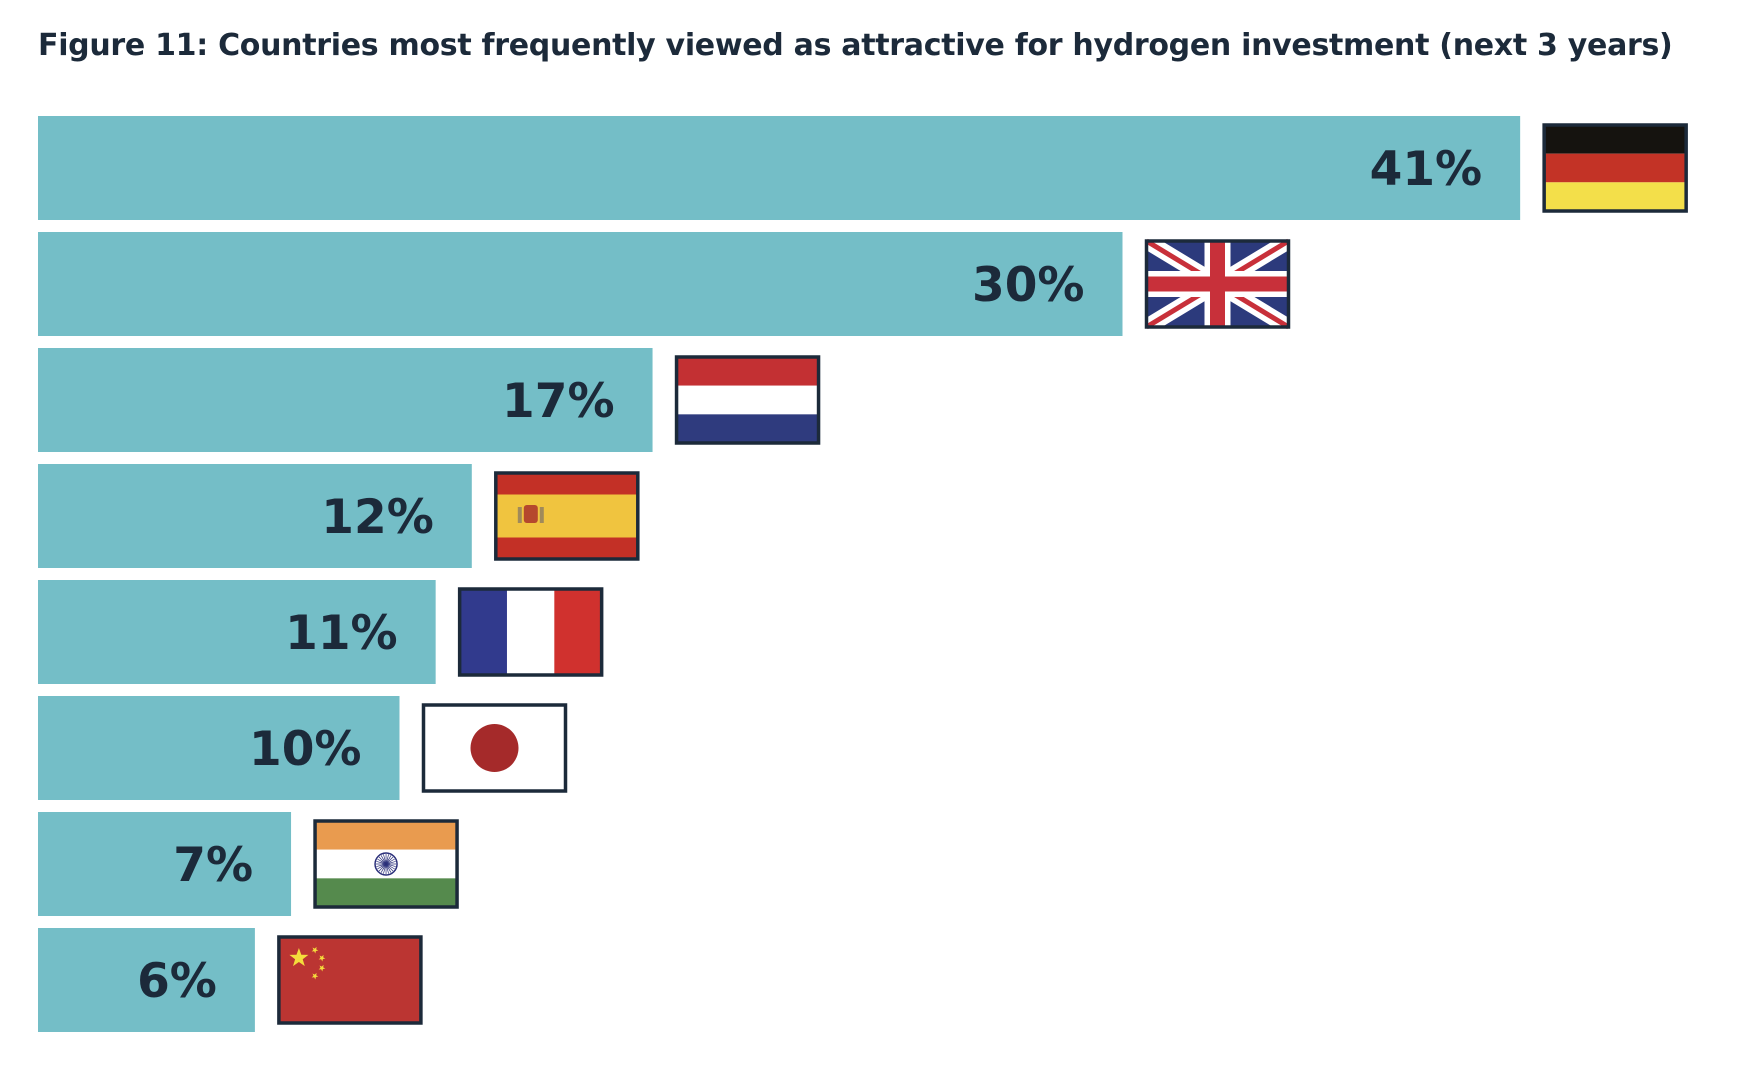 This screenshot has height=1077, width=1751. Describe the element at coordinates (255, 516) in the screenshot. I see `bar-spain` at that location.